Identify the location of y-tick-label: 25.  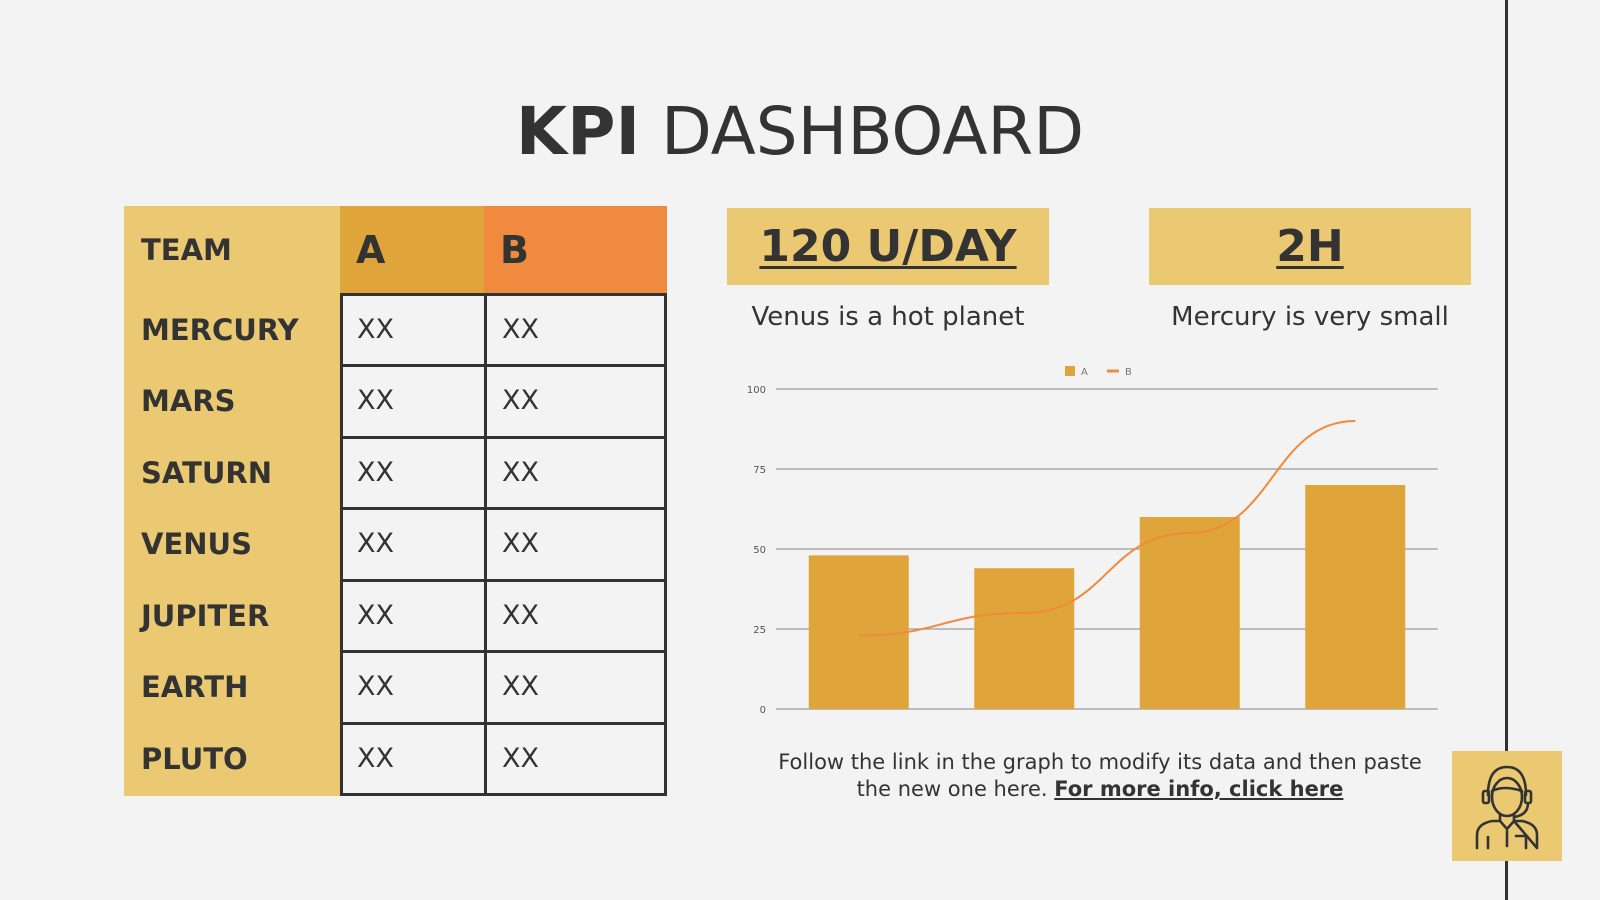
(759, 630).